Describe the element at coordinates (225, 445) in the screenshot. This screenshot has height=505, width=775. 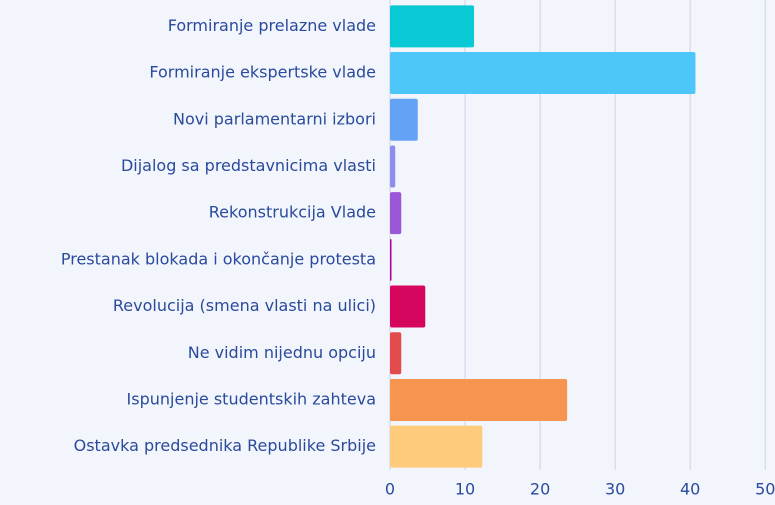
I see `y-tick-label: Ostavka predsednika Republike Srbije` at that location.